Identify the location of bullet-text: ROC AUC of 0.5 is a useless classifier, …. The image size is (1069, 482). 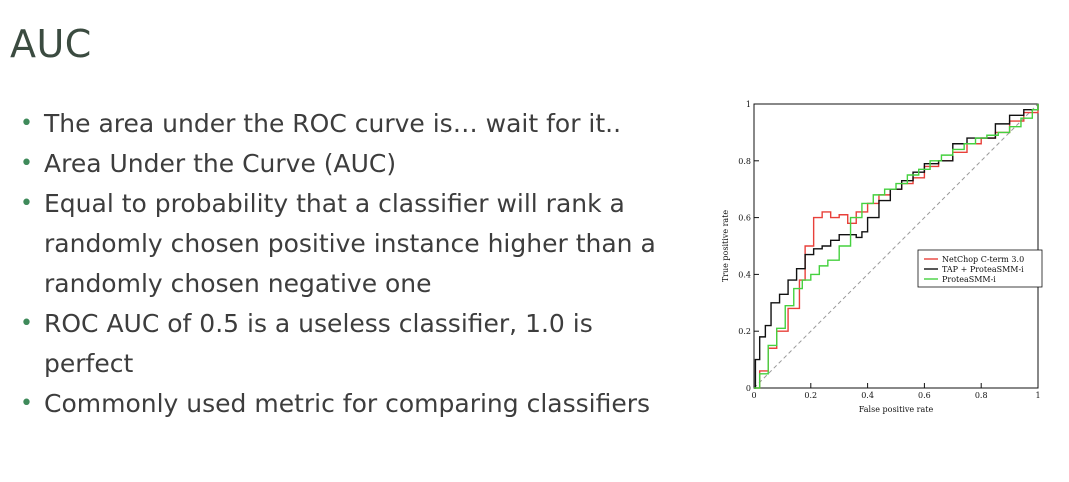
(318, 343).